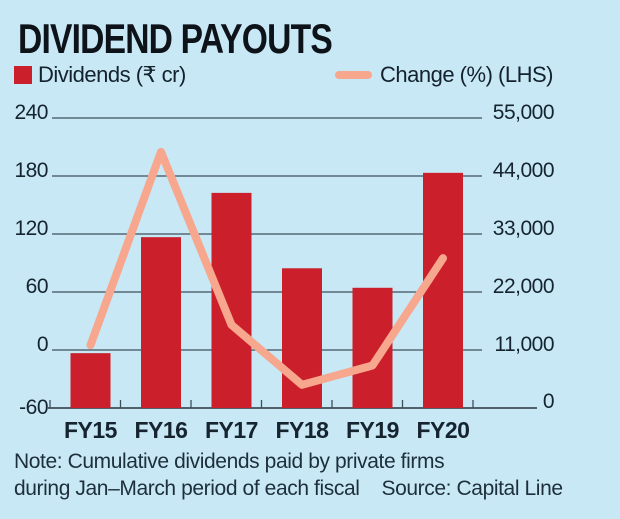 This screenshot has height=519, width=620. I want to click on bar-fy19, so click(372, 347).